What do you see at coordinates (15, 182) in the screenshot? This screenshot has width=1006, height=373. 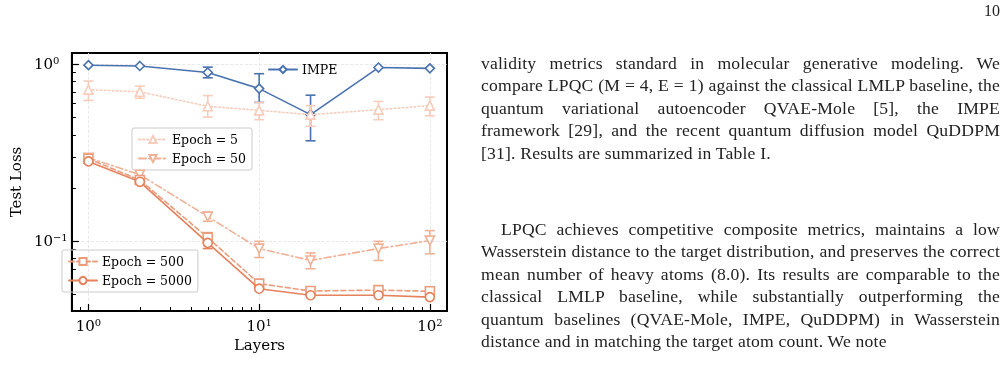 I see `y-axis-title: Test Loss` at bounding box center [15, 182].